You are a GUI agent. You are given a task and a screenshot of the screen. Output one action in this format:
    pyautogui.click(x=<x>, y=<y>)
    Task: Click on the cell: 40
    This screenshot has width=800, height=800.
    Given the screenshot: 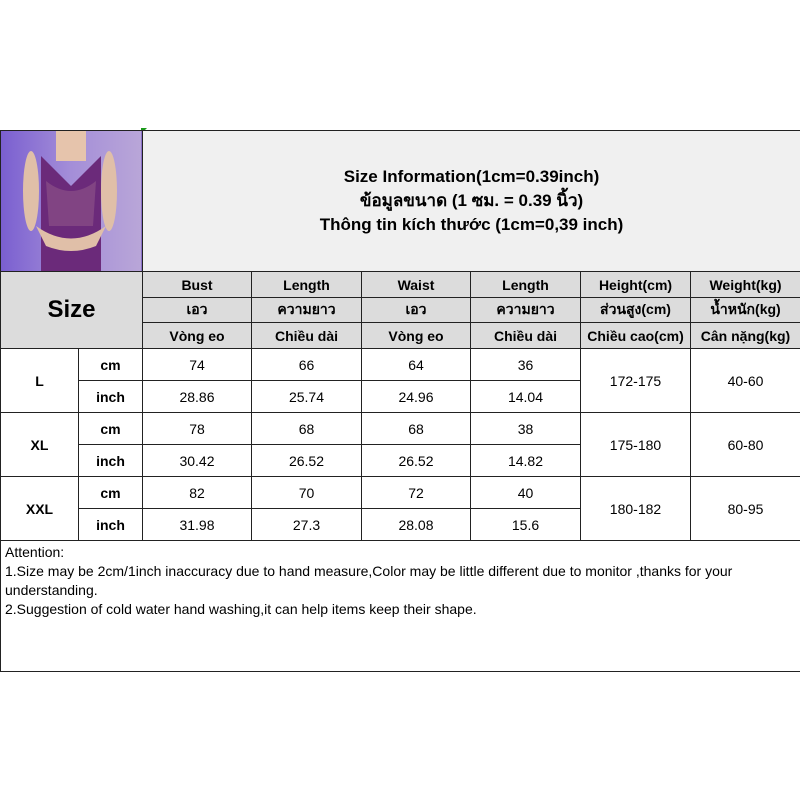 What is the action you would take?
    pyautogui.click(x=525, y=492)
    